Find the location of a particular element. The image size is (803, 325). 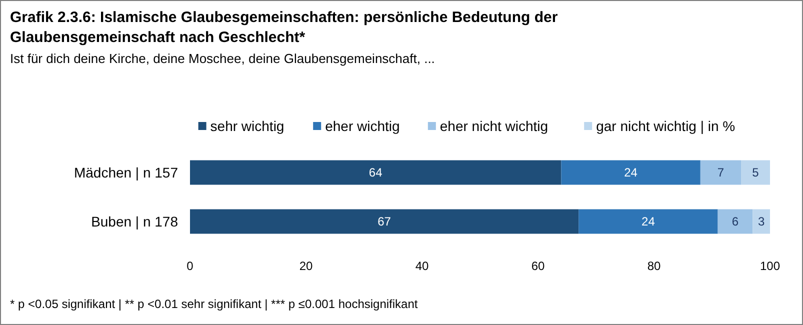

x-tick-label: 0 is located at coordinates (190, 266).